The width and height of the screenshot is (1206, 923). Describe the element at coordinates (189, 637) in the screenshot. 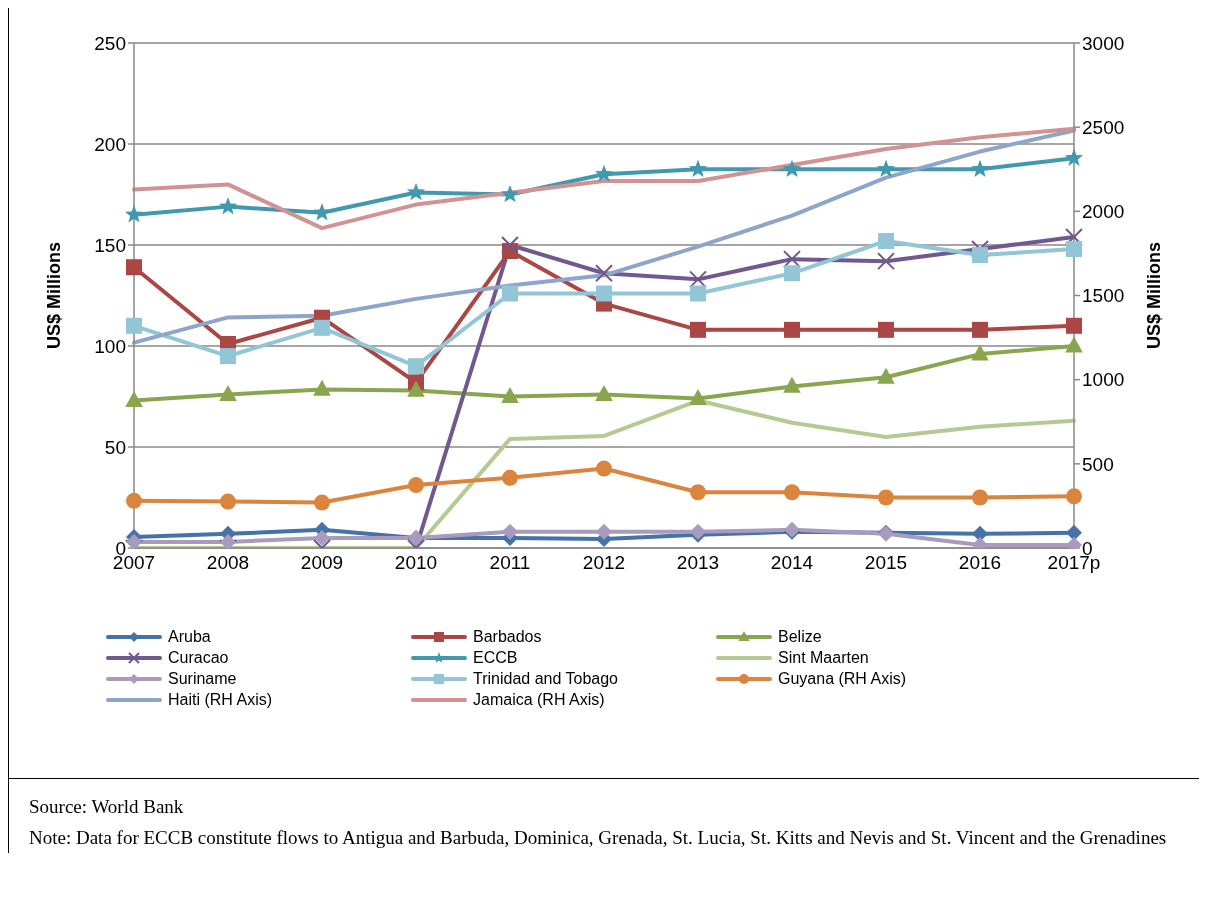

I see `legend-label: Aruba` at that location.